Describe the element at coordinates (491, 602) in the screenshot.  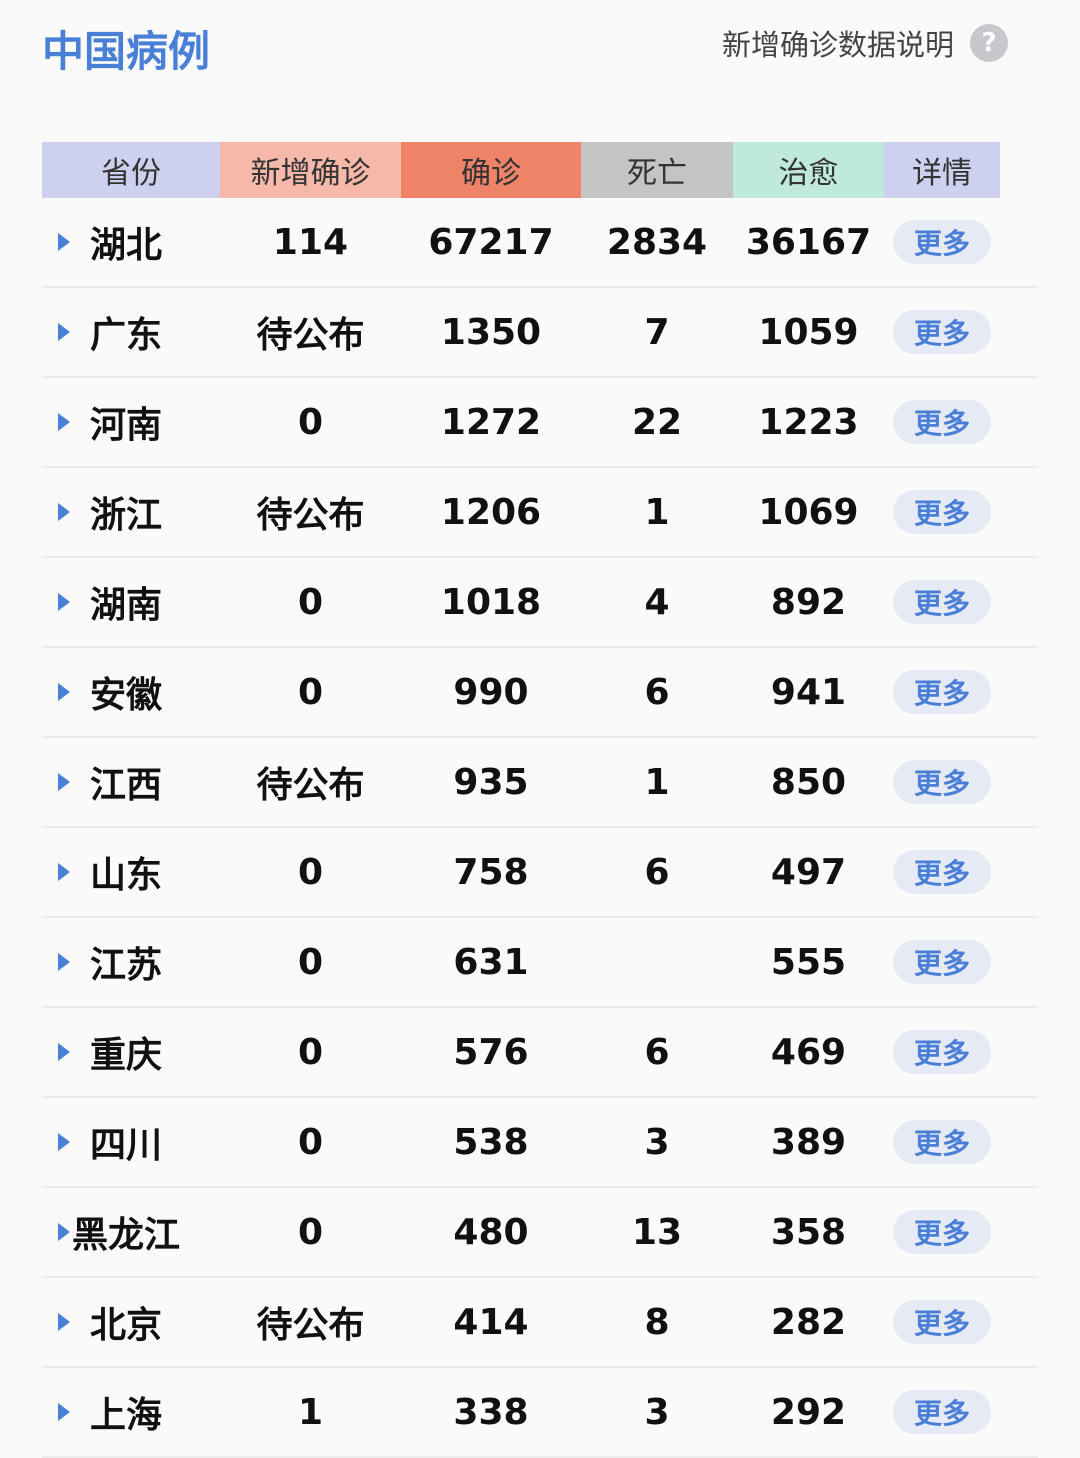
I see `confirmed-cell: 1018` at that location.